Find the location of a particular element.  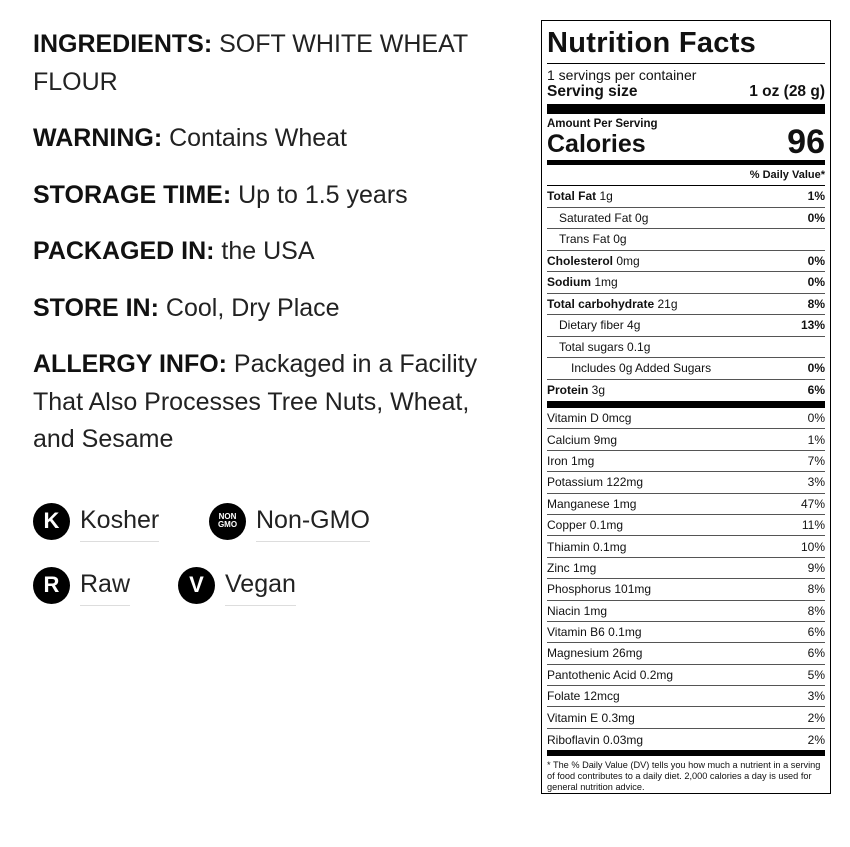

serving-size-value: 1 oz (28 g) is located at coordinates (787, 91).